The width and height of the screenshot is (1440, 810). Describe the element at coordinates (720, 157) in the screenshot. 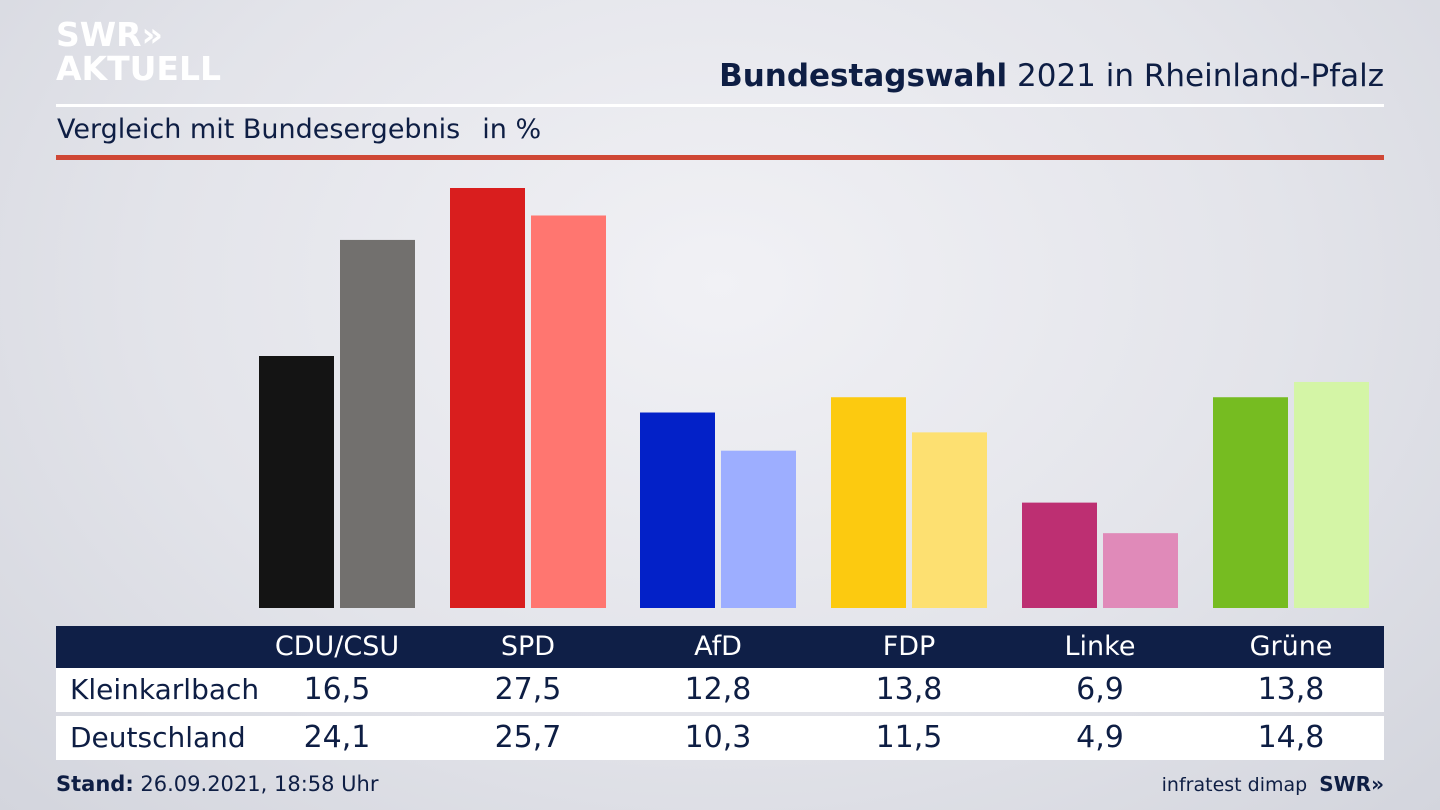

I see `subtitle-divider` at that location.